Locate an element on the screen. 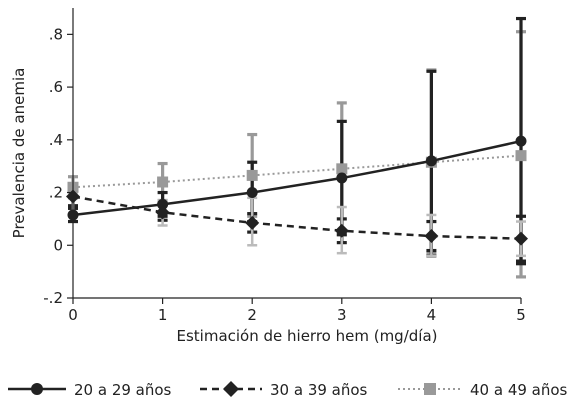 This screenshot has height=410, width=586. legend-label-3: 40 a 49 años is located at coordinates (519, 390).